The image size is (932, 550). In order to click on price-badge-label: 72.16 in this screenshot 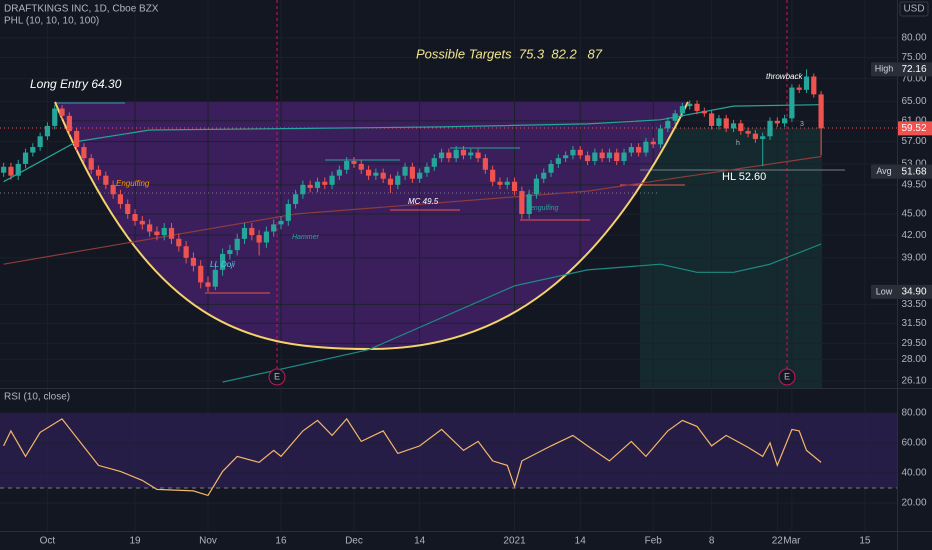, I will do `click(913, 69)`.